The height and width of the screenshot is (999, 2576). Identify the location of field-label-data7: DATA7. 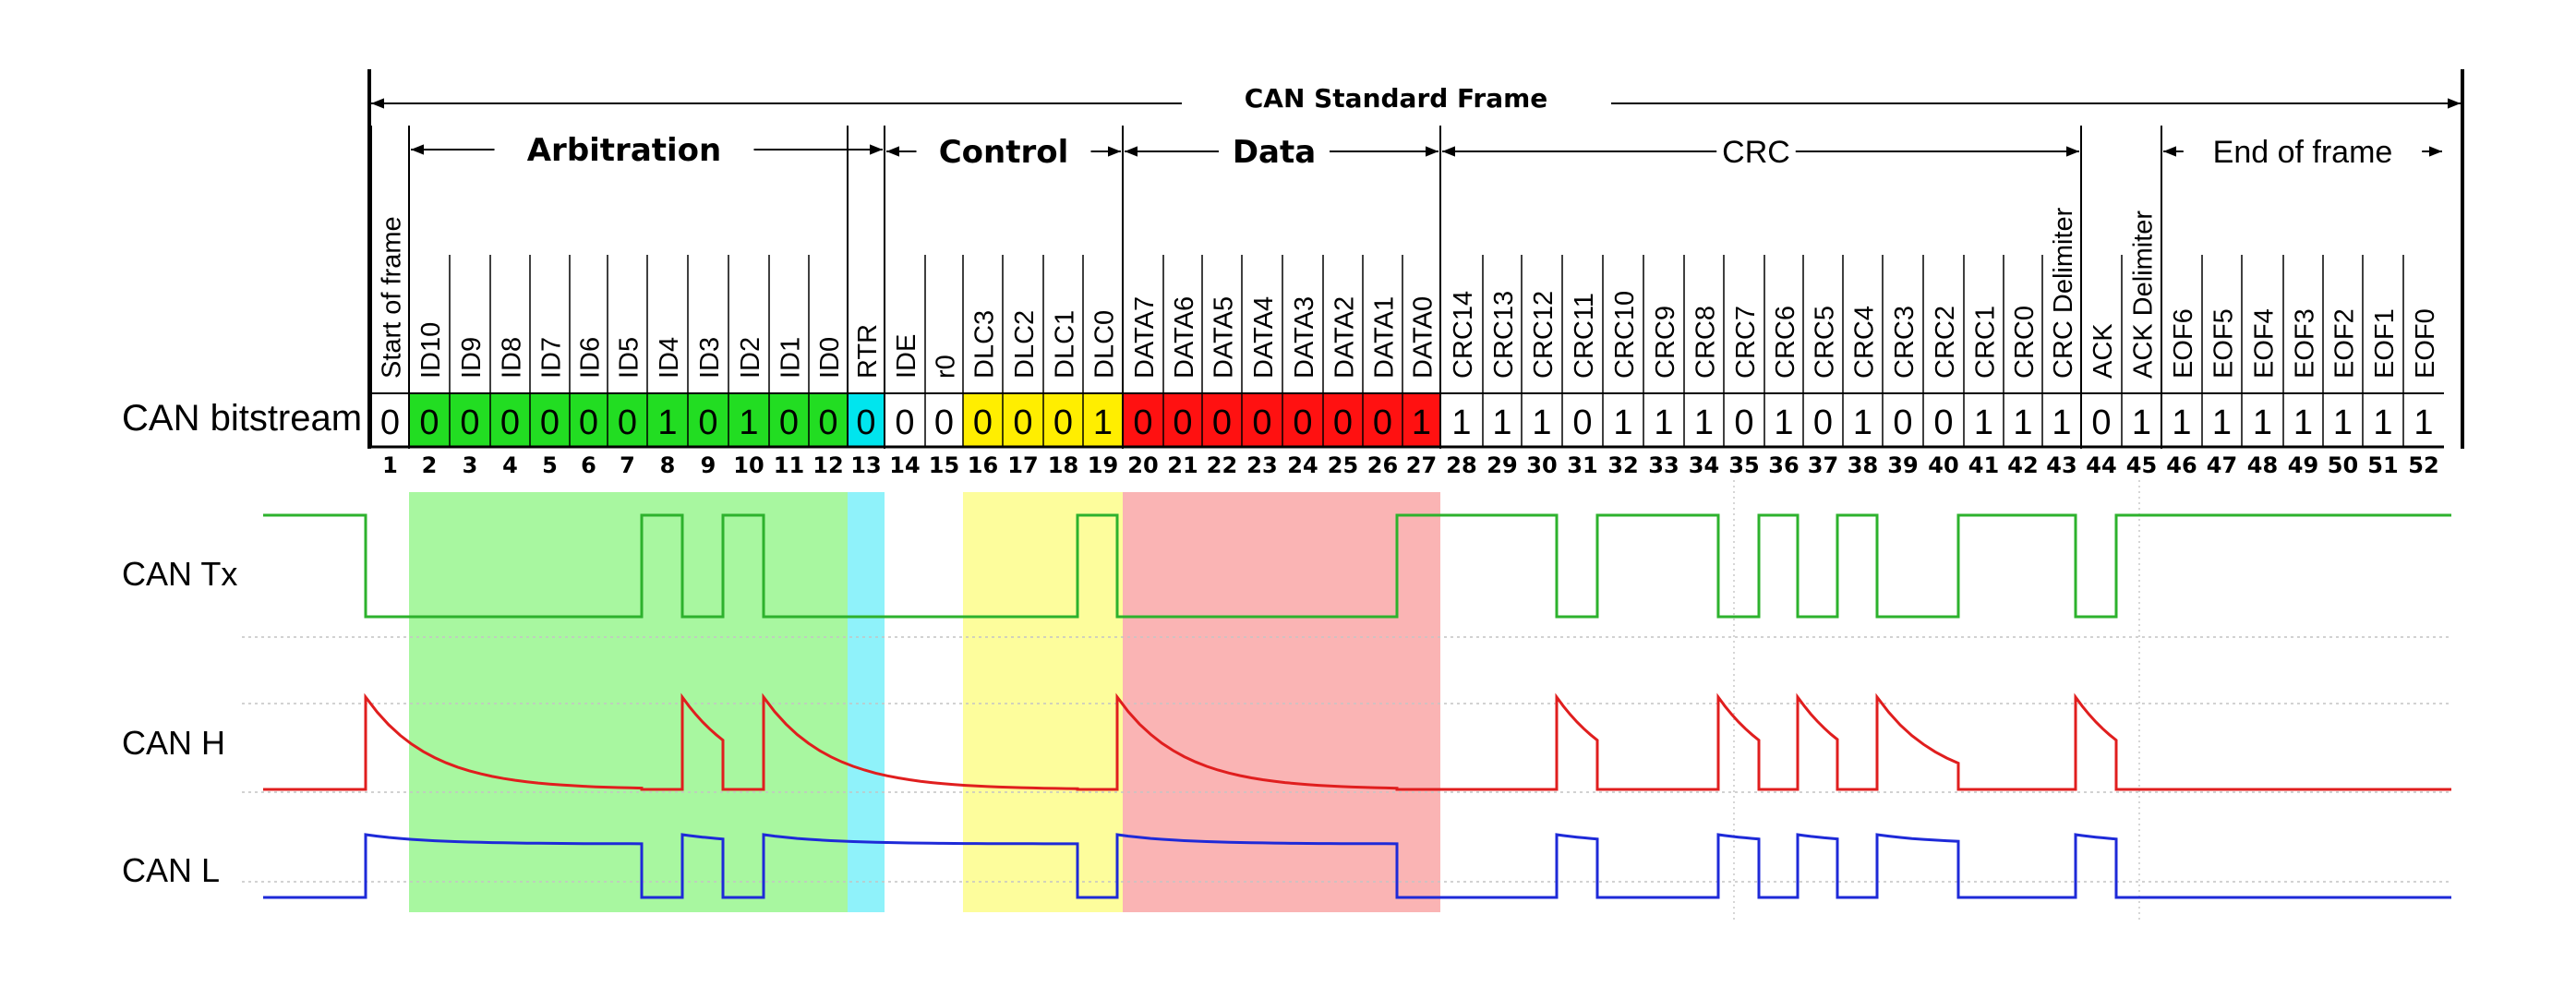
(1145, 337).